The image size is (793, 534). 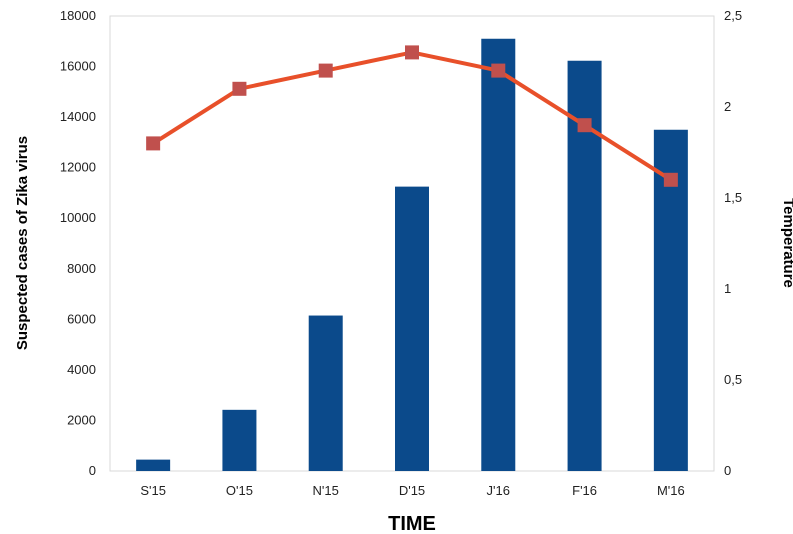 What do you see at coordinates (81, 268) in the screenshot?
I see `y-tick-label: 8000` at bounding box center [81, 268].